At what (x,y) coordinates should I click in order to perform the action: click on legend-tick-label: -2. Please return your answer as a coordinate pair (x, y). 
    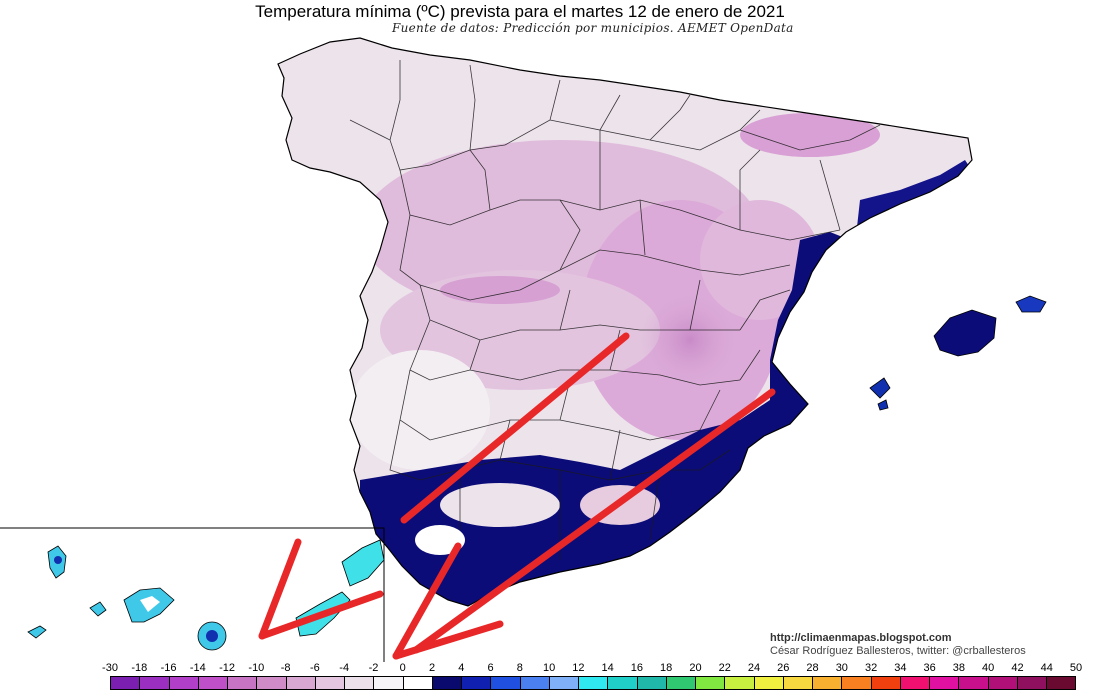
    Looking at the image, I should click on (373, 668).